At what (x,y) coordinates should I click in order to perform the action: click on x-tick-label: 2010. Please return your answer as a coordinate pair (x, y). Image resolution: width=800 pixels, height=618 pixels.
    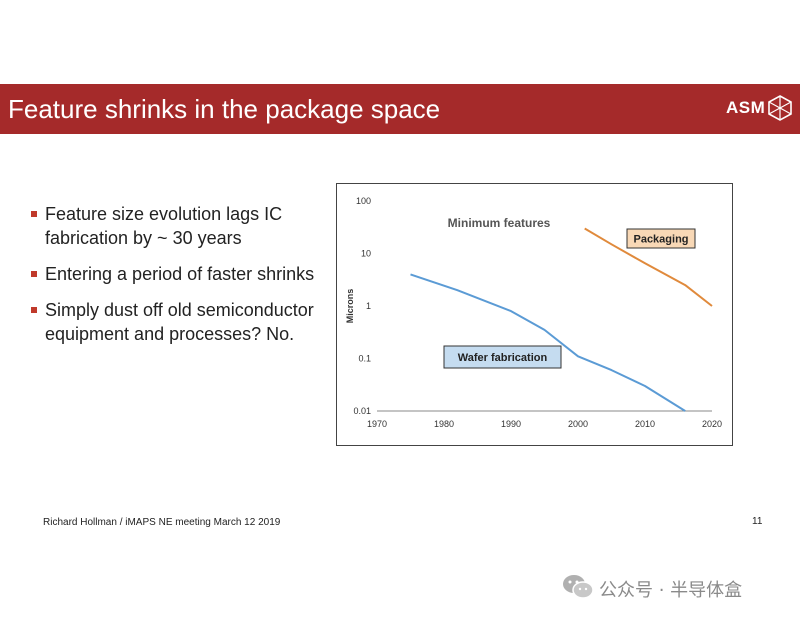
    Looking at the image, I should click on (645, 424).